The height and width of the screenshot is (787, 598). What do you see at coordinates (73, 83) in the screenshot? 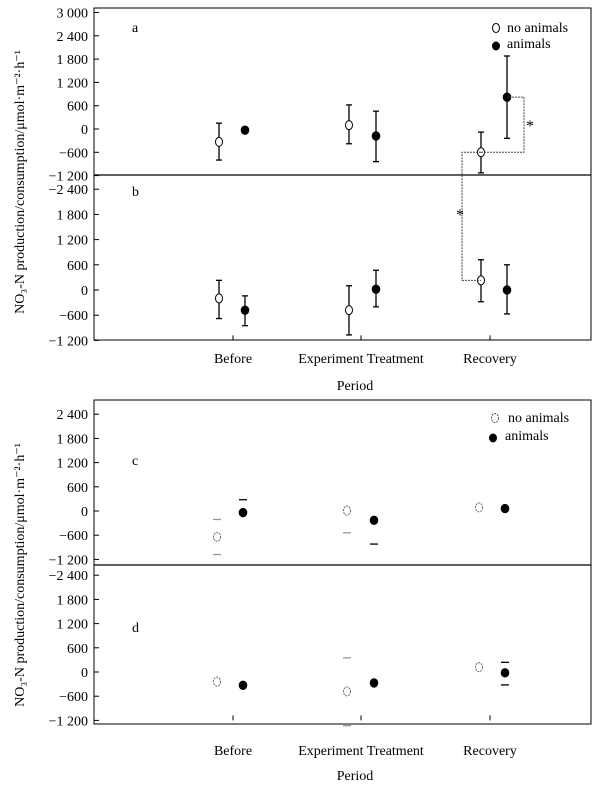
I see `y-tick-label-a: 1 200` at bounding box center [73, 83].